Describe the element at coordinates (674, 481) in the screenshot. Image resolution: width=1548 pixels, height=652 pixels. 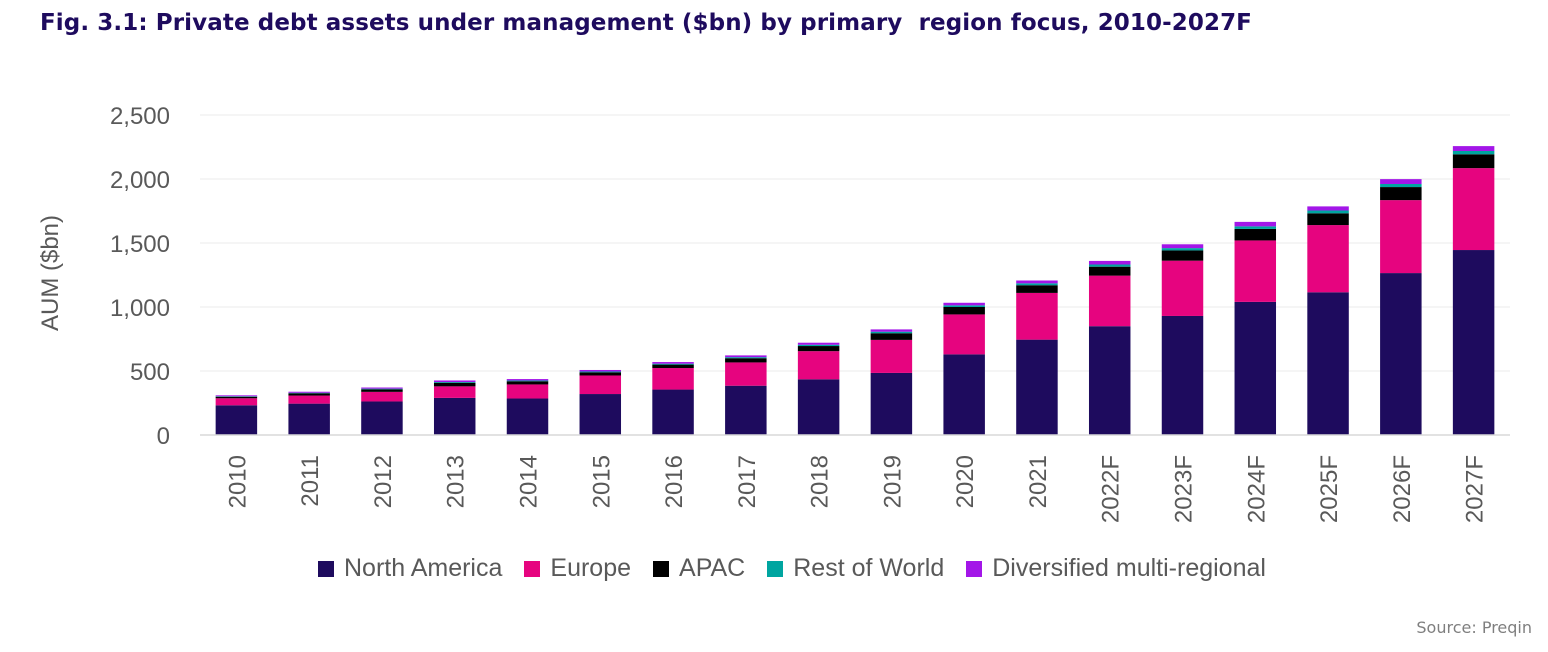
I see `x-tick-label: 2016` at that location.